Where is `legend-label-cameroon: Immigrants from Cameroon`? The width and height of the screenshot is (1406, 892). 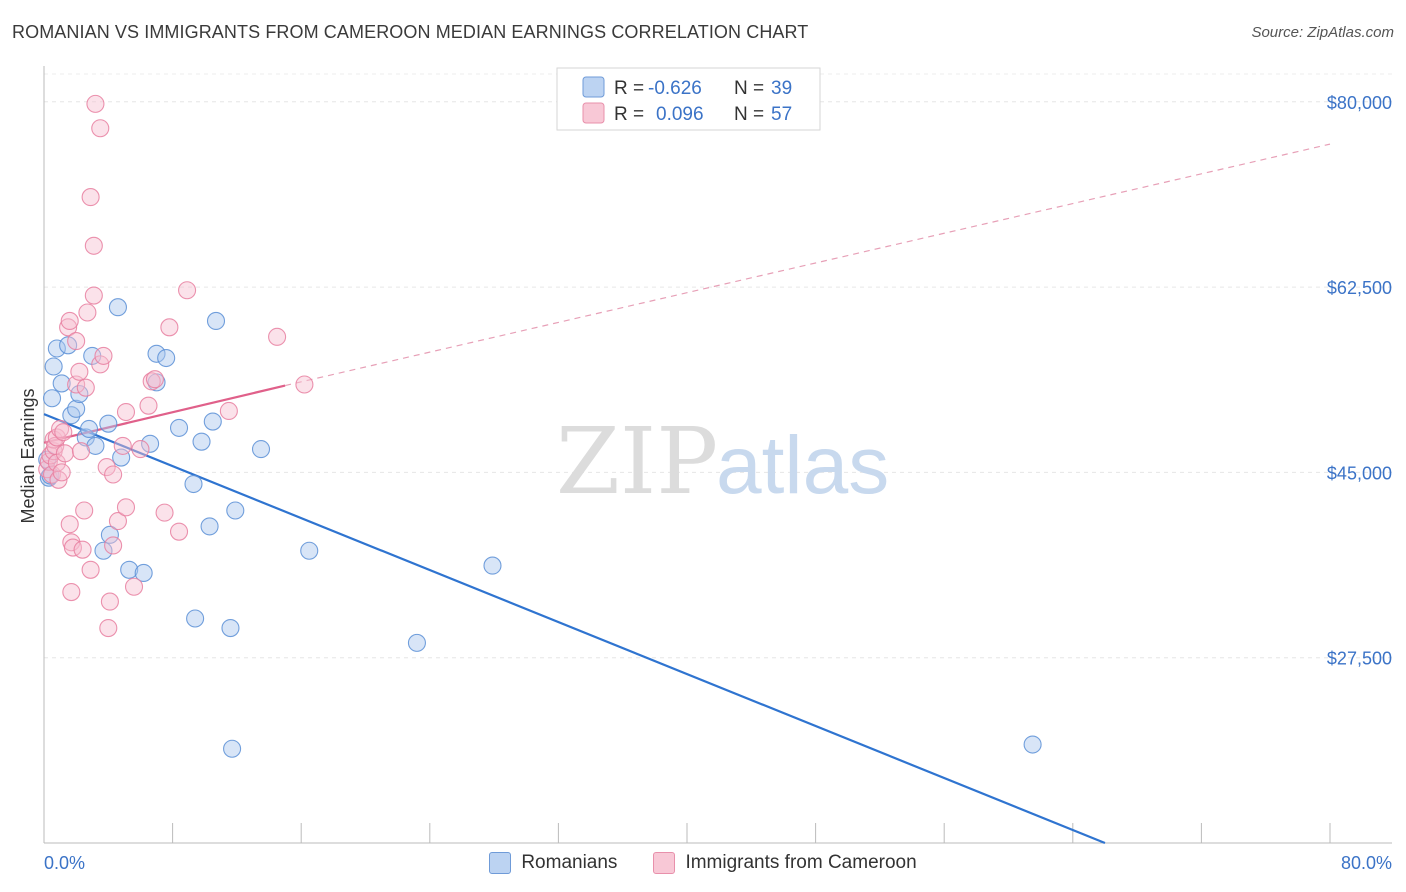 legend-label-cameroon: Immigrants from Cameroon is located at coordinates (801, 862).